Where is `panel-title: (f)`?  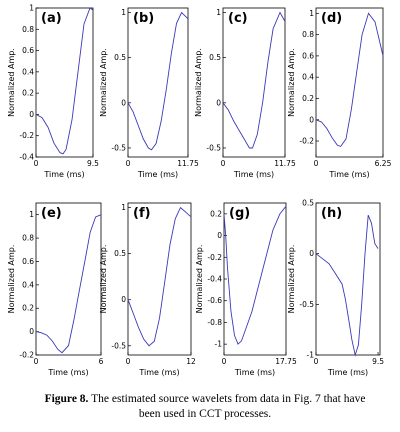 panel-title: (f) is located at coordinates (142, 213).